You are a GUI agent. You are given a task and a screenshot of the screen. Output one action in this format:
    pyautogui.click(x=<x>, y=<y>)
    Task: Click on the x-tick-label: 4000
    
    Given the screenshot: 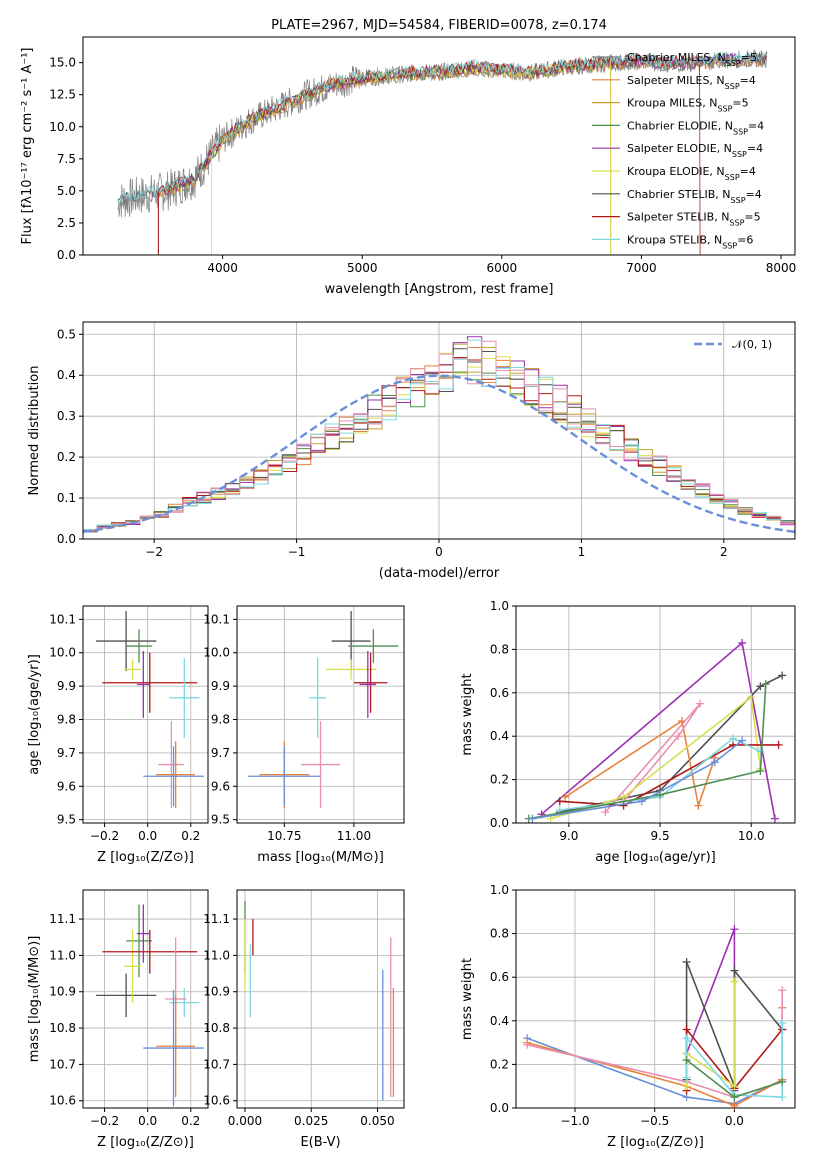 What is the action you would take?
    pyautogui.click(x=222, y=268)
    